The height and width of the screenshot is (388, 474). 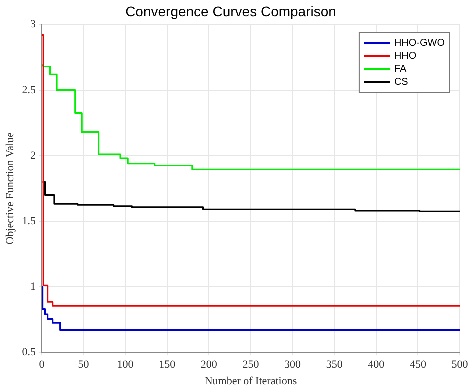 What do you see at coordinates (418, 365) in the screenshot?
I see `x-tick-label: 450` at bounding box center [418, 365].